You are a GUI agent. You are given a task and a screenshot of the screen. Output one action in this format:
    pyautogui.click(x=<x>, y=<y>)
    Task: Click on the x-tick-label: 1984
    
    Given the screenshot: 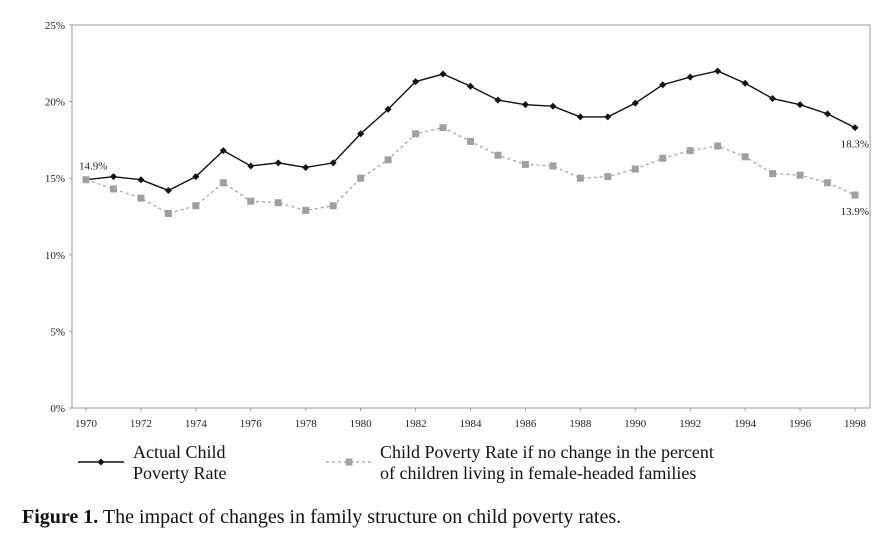 What is the action you would take?
    pyautogui.click(x=471, y=424)
    